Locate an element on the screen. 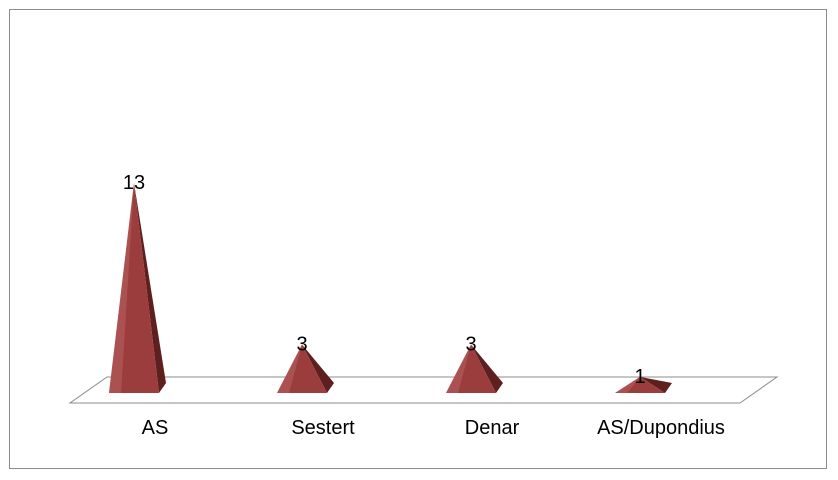 This screenshot has height=480, width=838. category-label: Sestert is located at coordinates (323, 428).